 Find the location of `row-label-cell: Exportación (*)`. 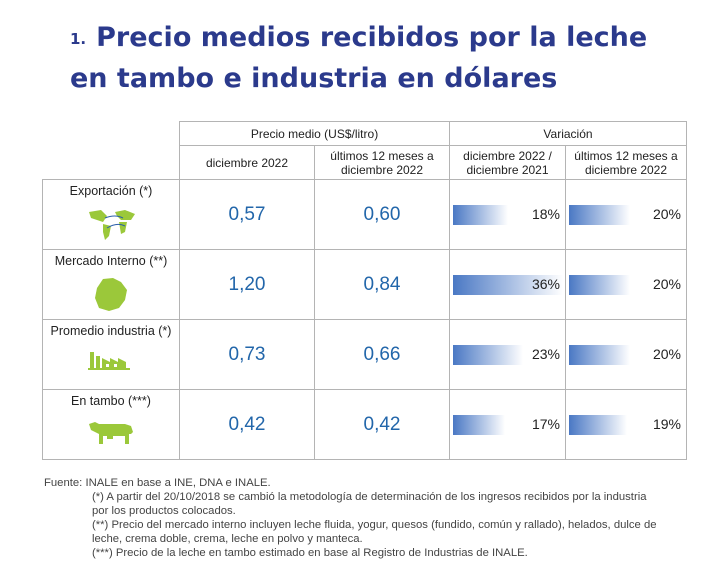

row-label-cell: Exportación (*) is located at coordinates (111, 214).